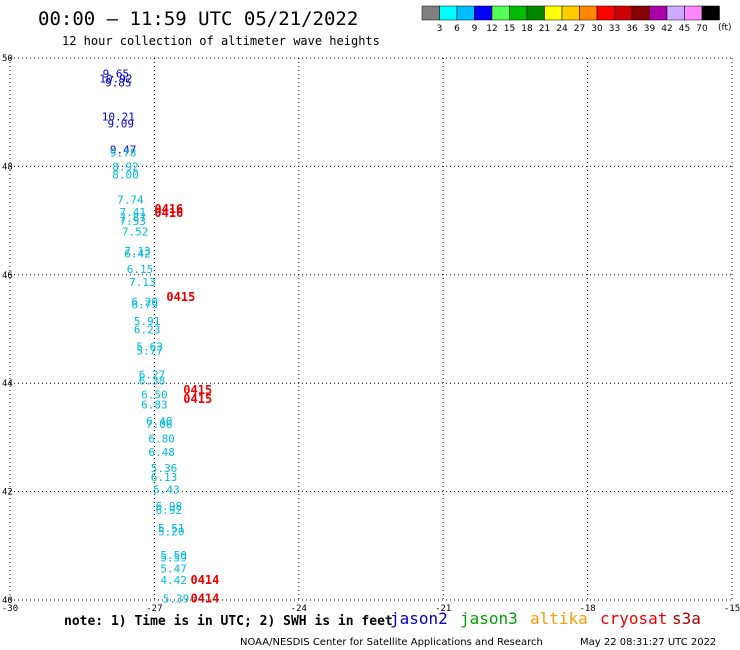 This screenshot has height=650, width=740. Describe the element at coordinates (116, 74) in the screenshot. I see `jason2-point-label: 9.65` at that location.